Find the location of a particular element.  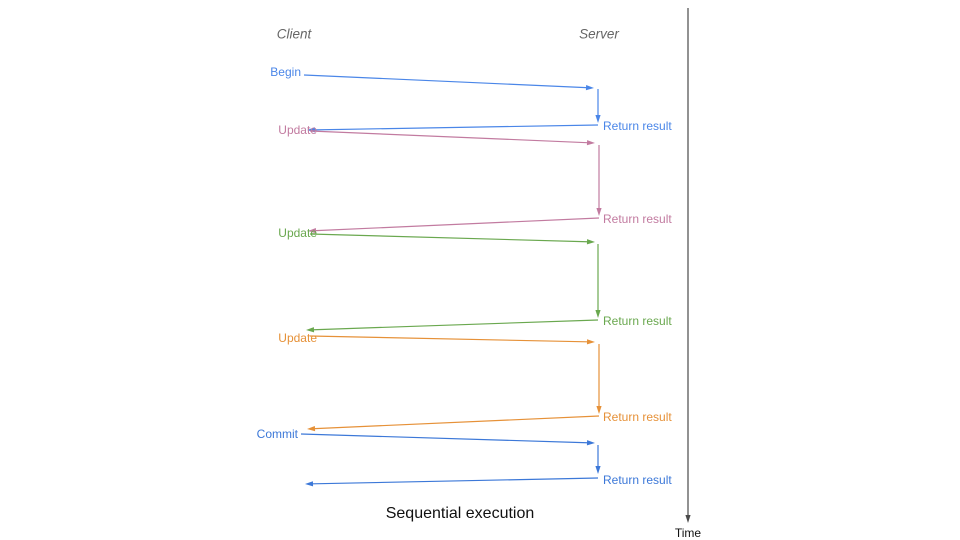

request-label-update-3: Update is located at coordinates (297, 338).